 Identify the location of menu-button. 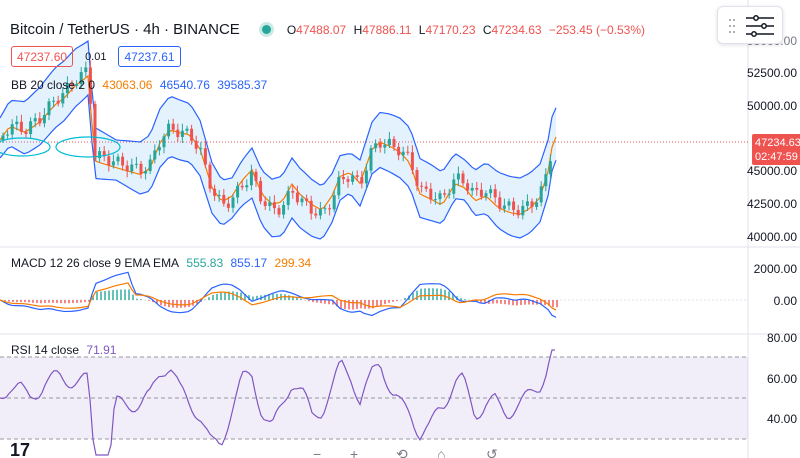
(750, 25).